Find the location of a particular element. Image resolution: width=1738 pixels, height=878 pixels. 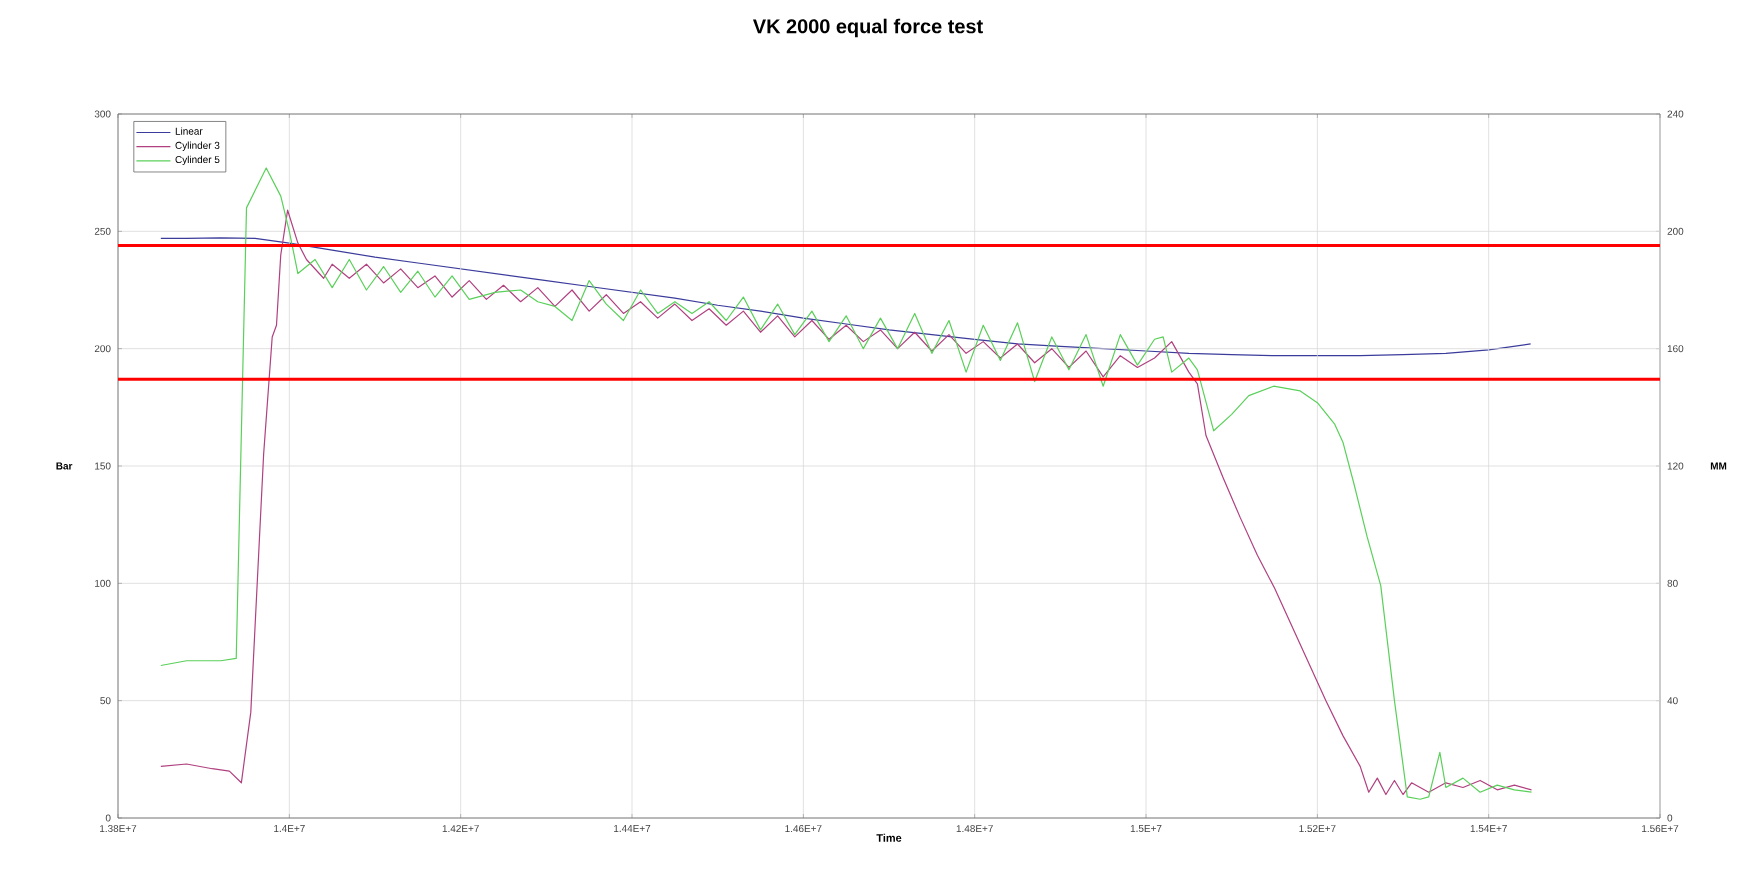

chart-title: VK 2000 equal force test is located at coordinates (867, 28).